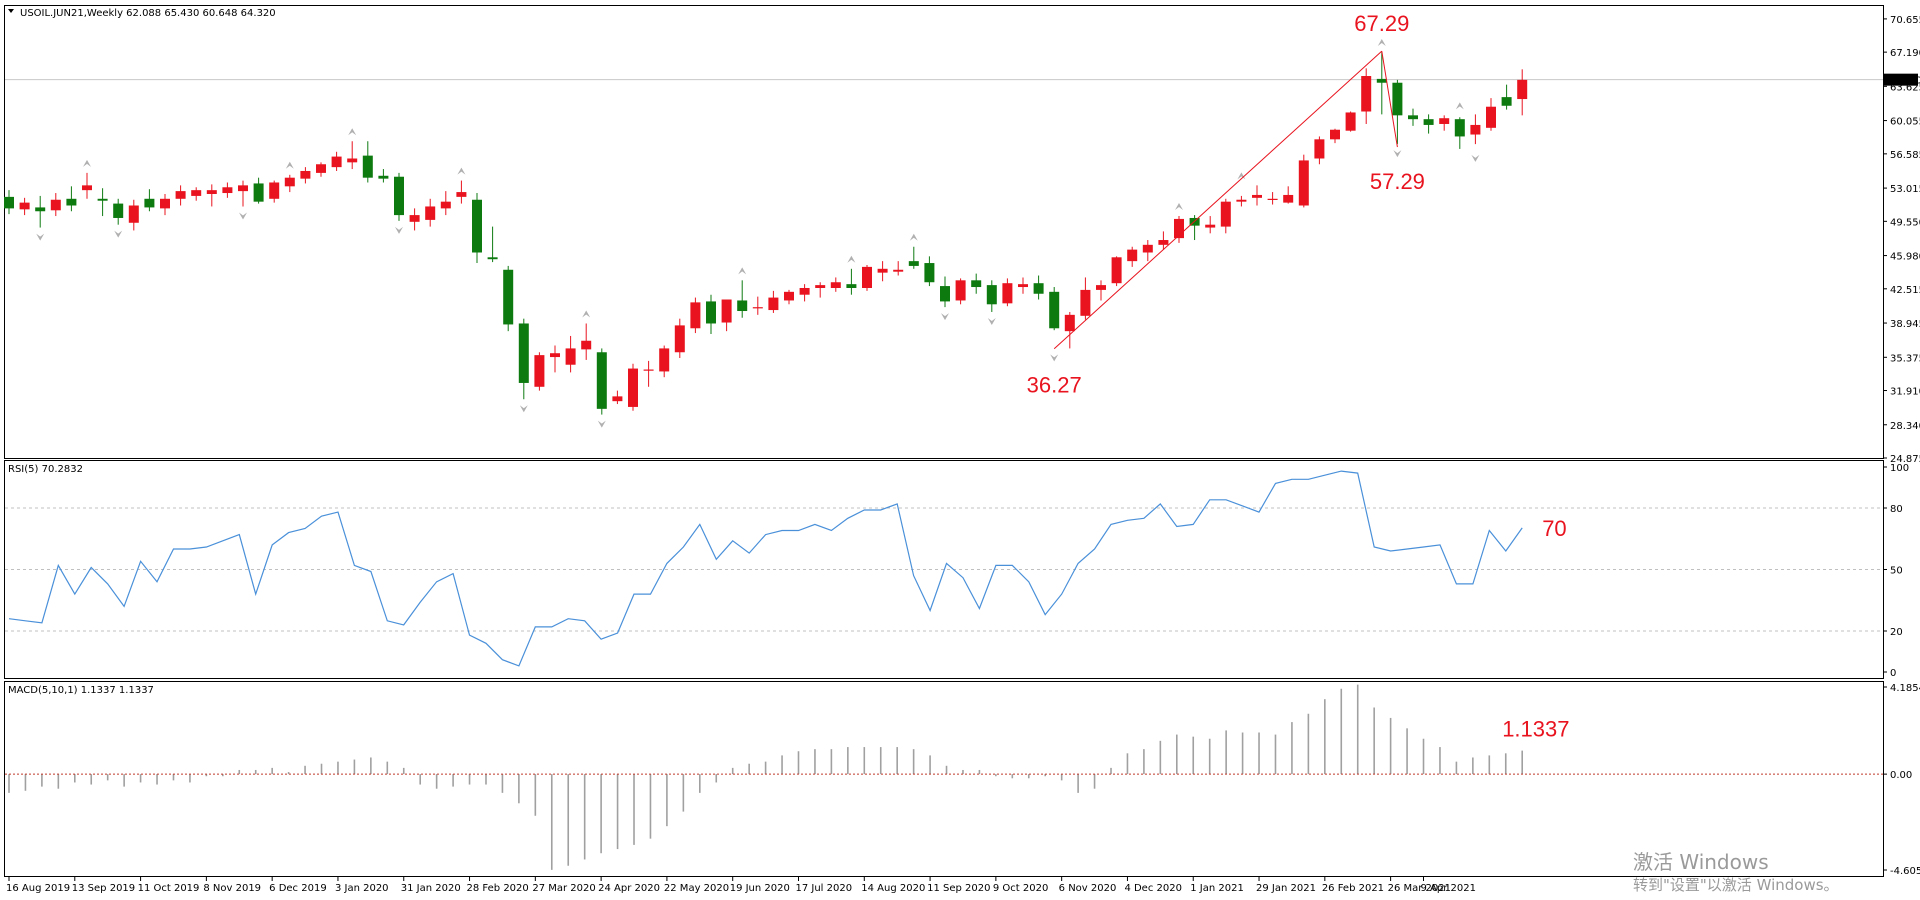 This screenshot has height=900, width=1920. What do you see at coordinates (629, 888) in the screenshot?
I see `time-axis-label: 24 Apr 2020` at bounding box center [629, 888].